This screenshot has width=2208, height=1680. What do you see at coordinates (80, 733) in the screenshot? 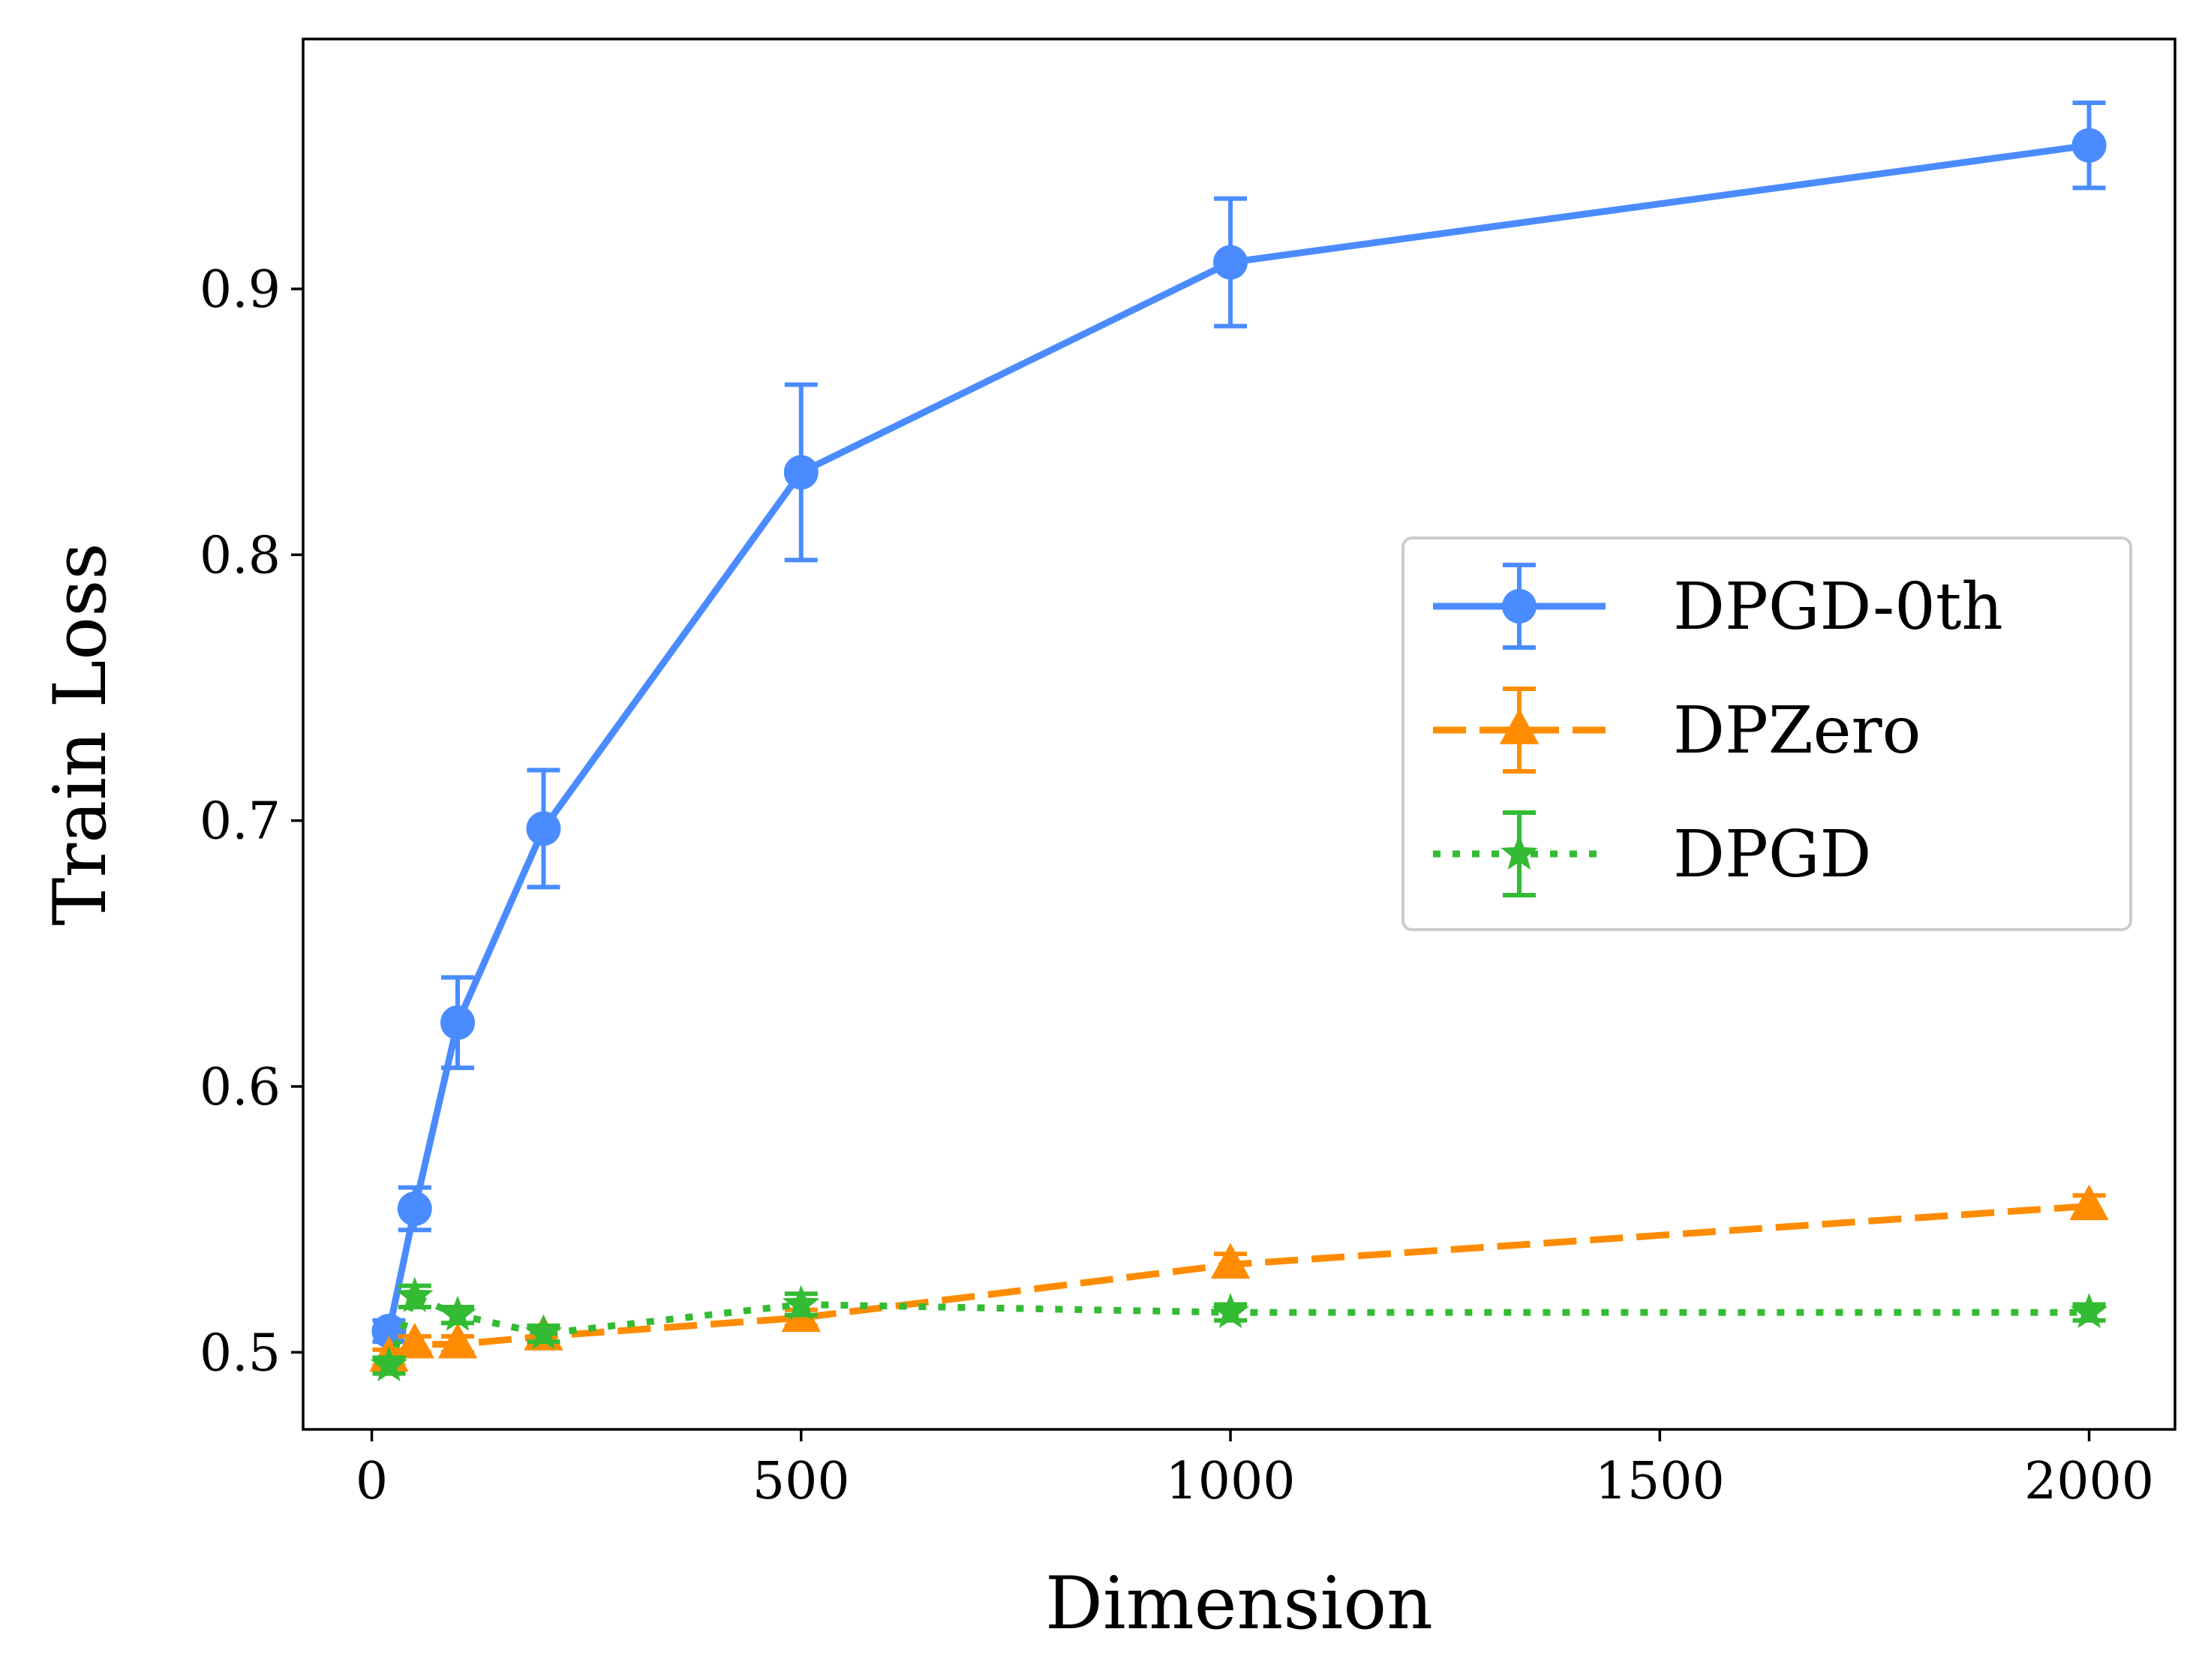
I see `y-axis-title: Train Loss` at bounding box center [80, 733].